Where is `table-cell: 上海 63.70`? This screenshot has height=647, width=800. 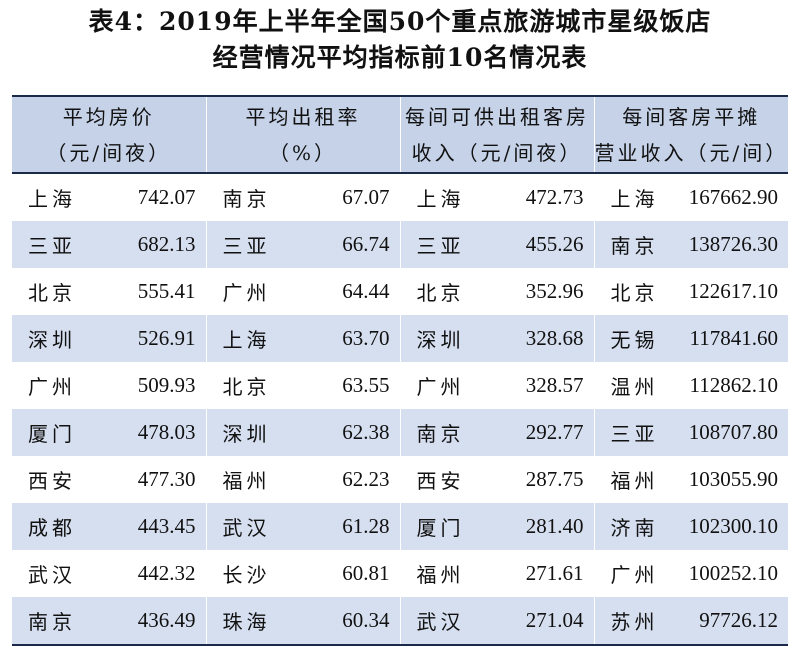
table-cell: 上海 63.70 is located at coordinates (302, 338).